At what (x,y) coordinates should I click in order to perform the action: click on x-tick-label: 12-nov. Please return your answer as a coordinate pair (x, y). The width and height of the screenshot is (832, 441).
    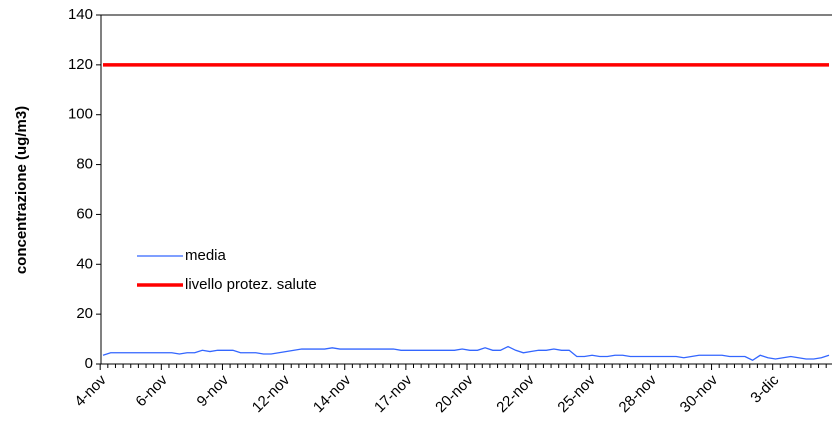
    Looking at the image, I should click on (271, 393).